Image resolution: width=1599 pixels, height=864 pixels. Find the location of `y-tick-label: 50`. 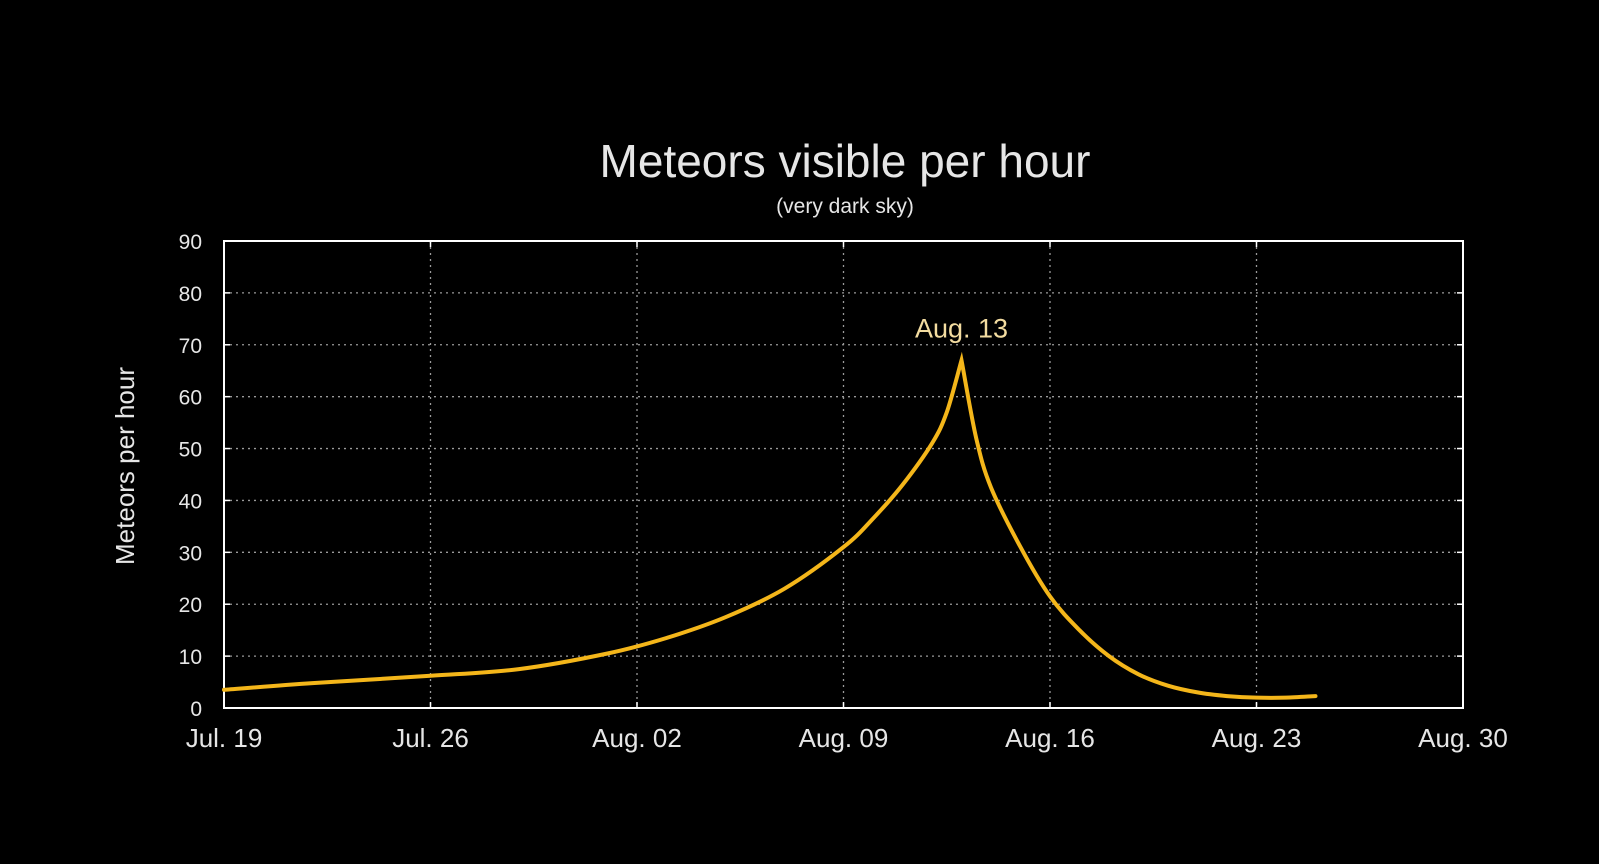

y-tick-label: 50 is located at coordinates (190, 450).